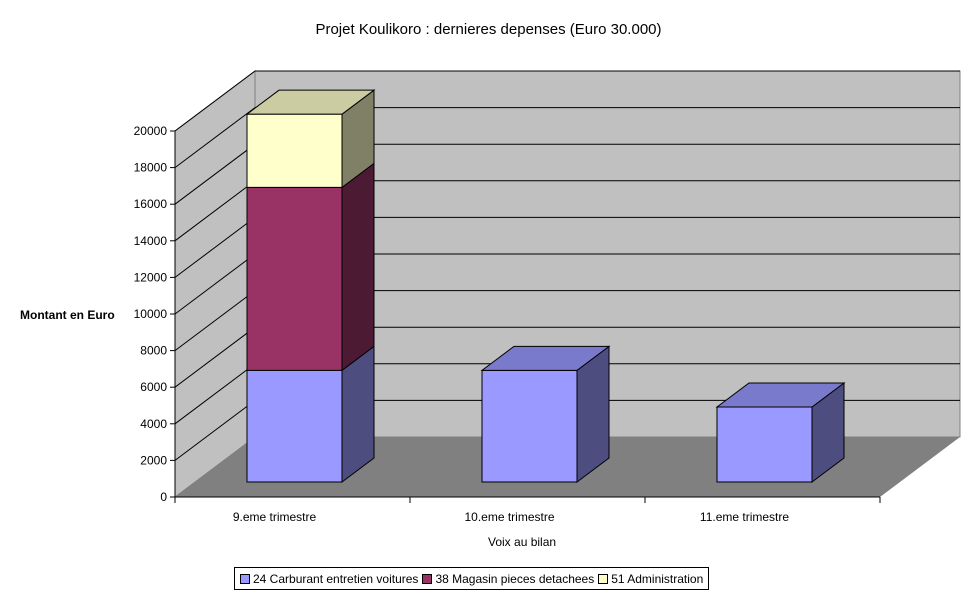 The image size is (977, 600). I want to click on y-tick-label: 10000, so click(151, 314).